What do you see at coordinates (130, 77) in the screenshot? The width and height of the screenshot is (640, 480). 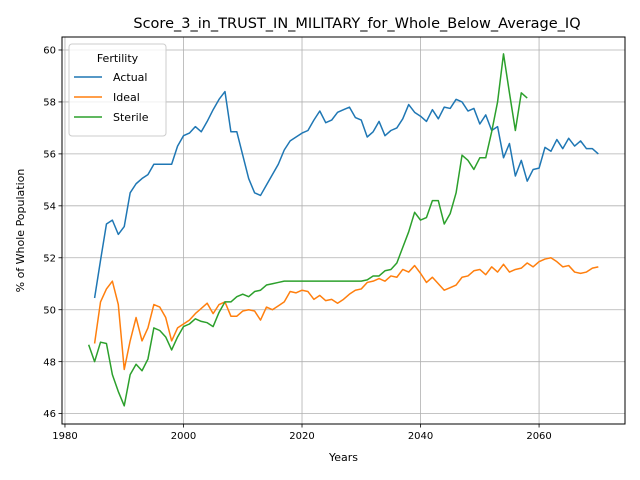 I see `legend-label-actual: Actual` at bounding box center [130, 77].